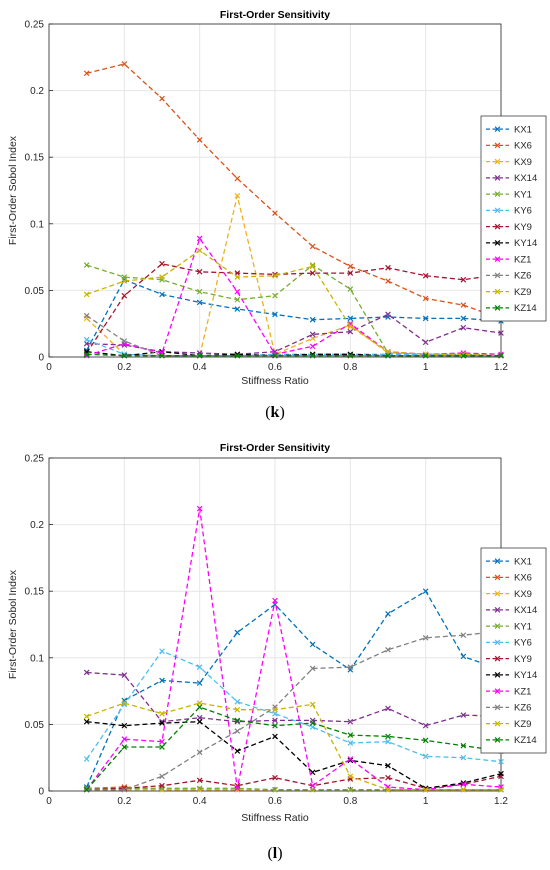 The image size is (550, 870). What do you see at coordinates (523, 129) in the screenshot?
I see `legend-label: KX1` at bounding box center [523, 129].